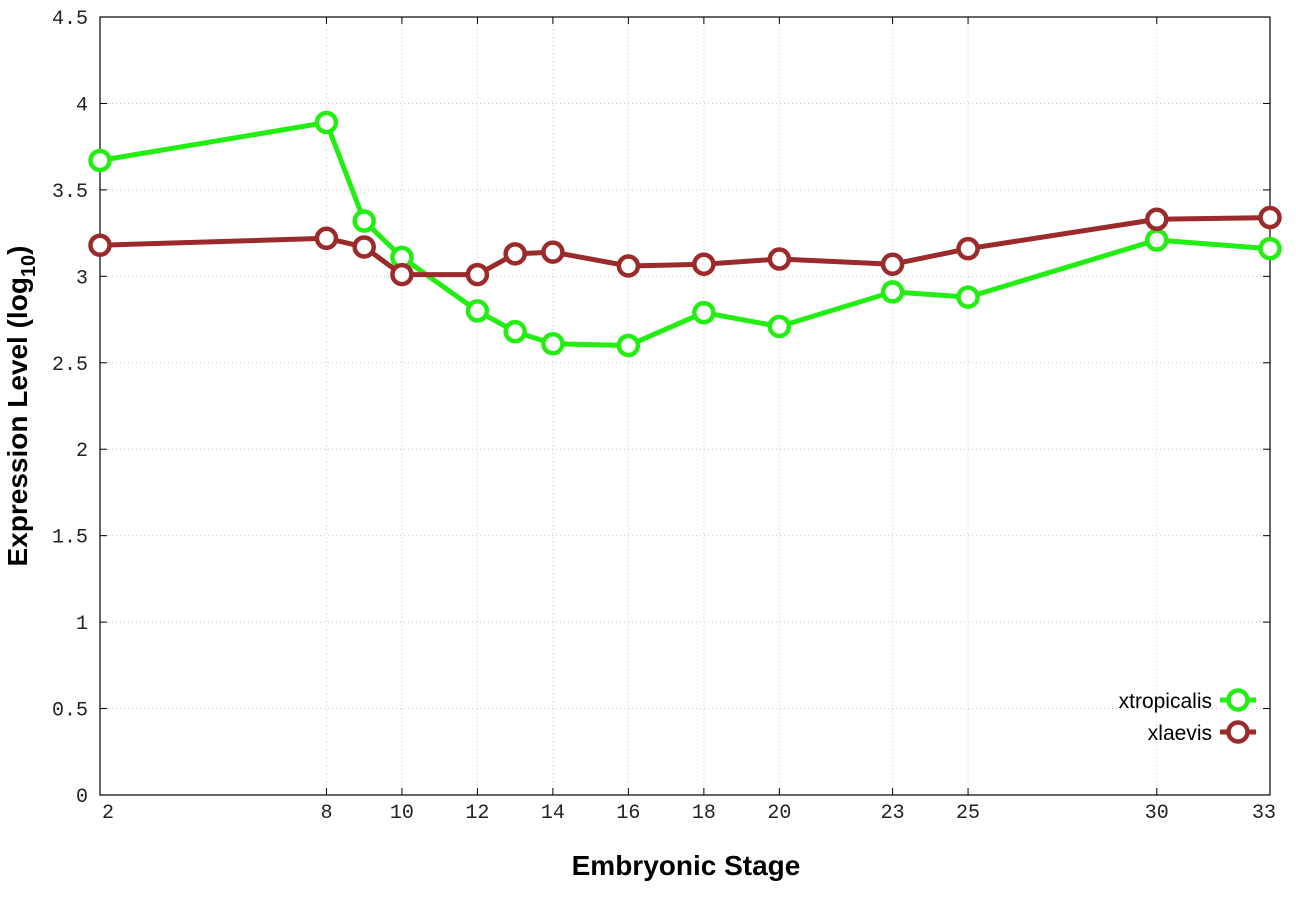 This screenshot has height=907, width=1296. Describe the element at coordinates (779, 813) in the screenshot. I see `x-tick-label: 20` at that location.